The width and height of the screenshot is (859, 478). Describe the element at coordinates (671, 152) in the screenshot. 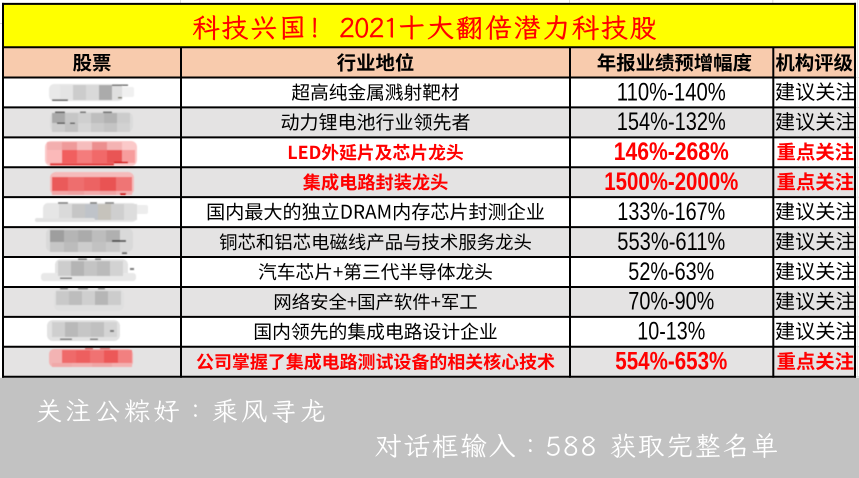

I see `svg-text: 146%-268%` at that location.